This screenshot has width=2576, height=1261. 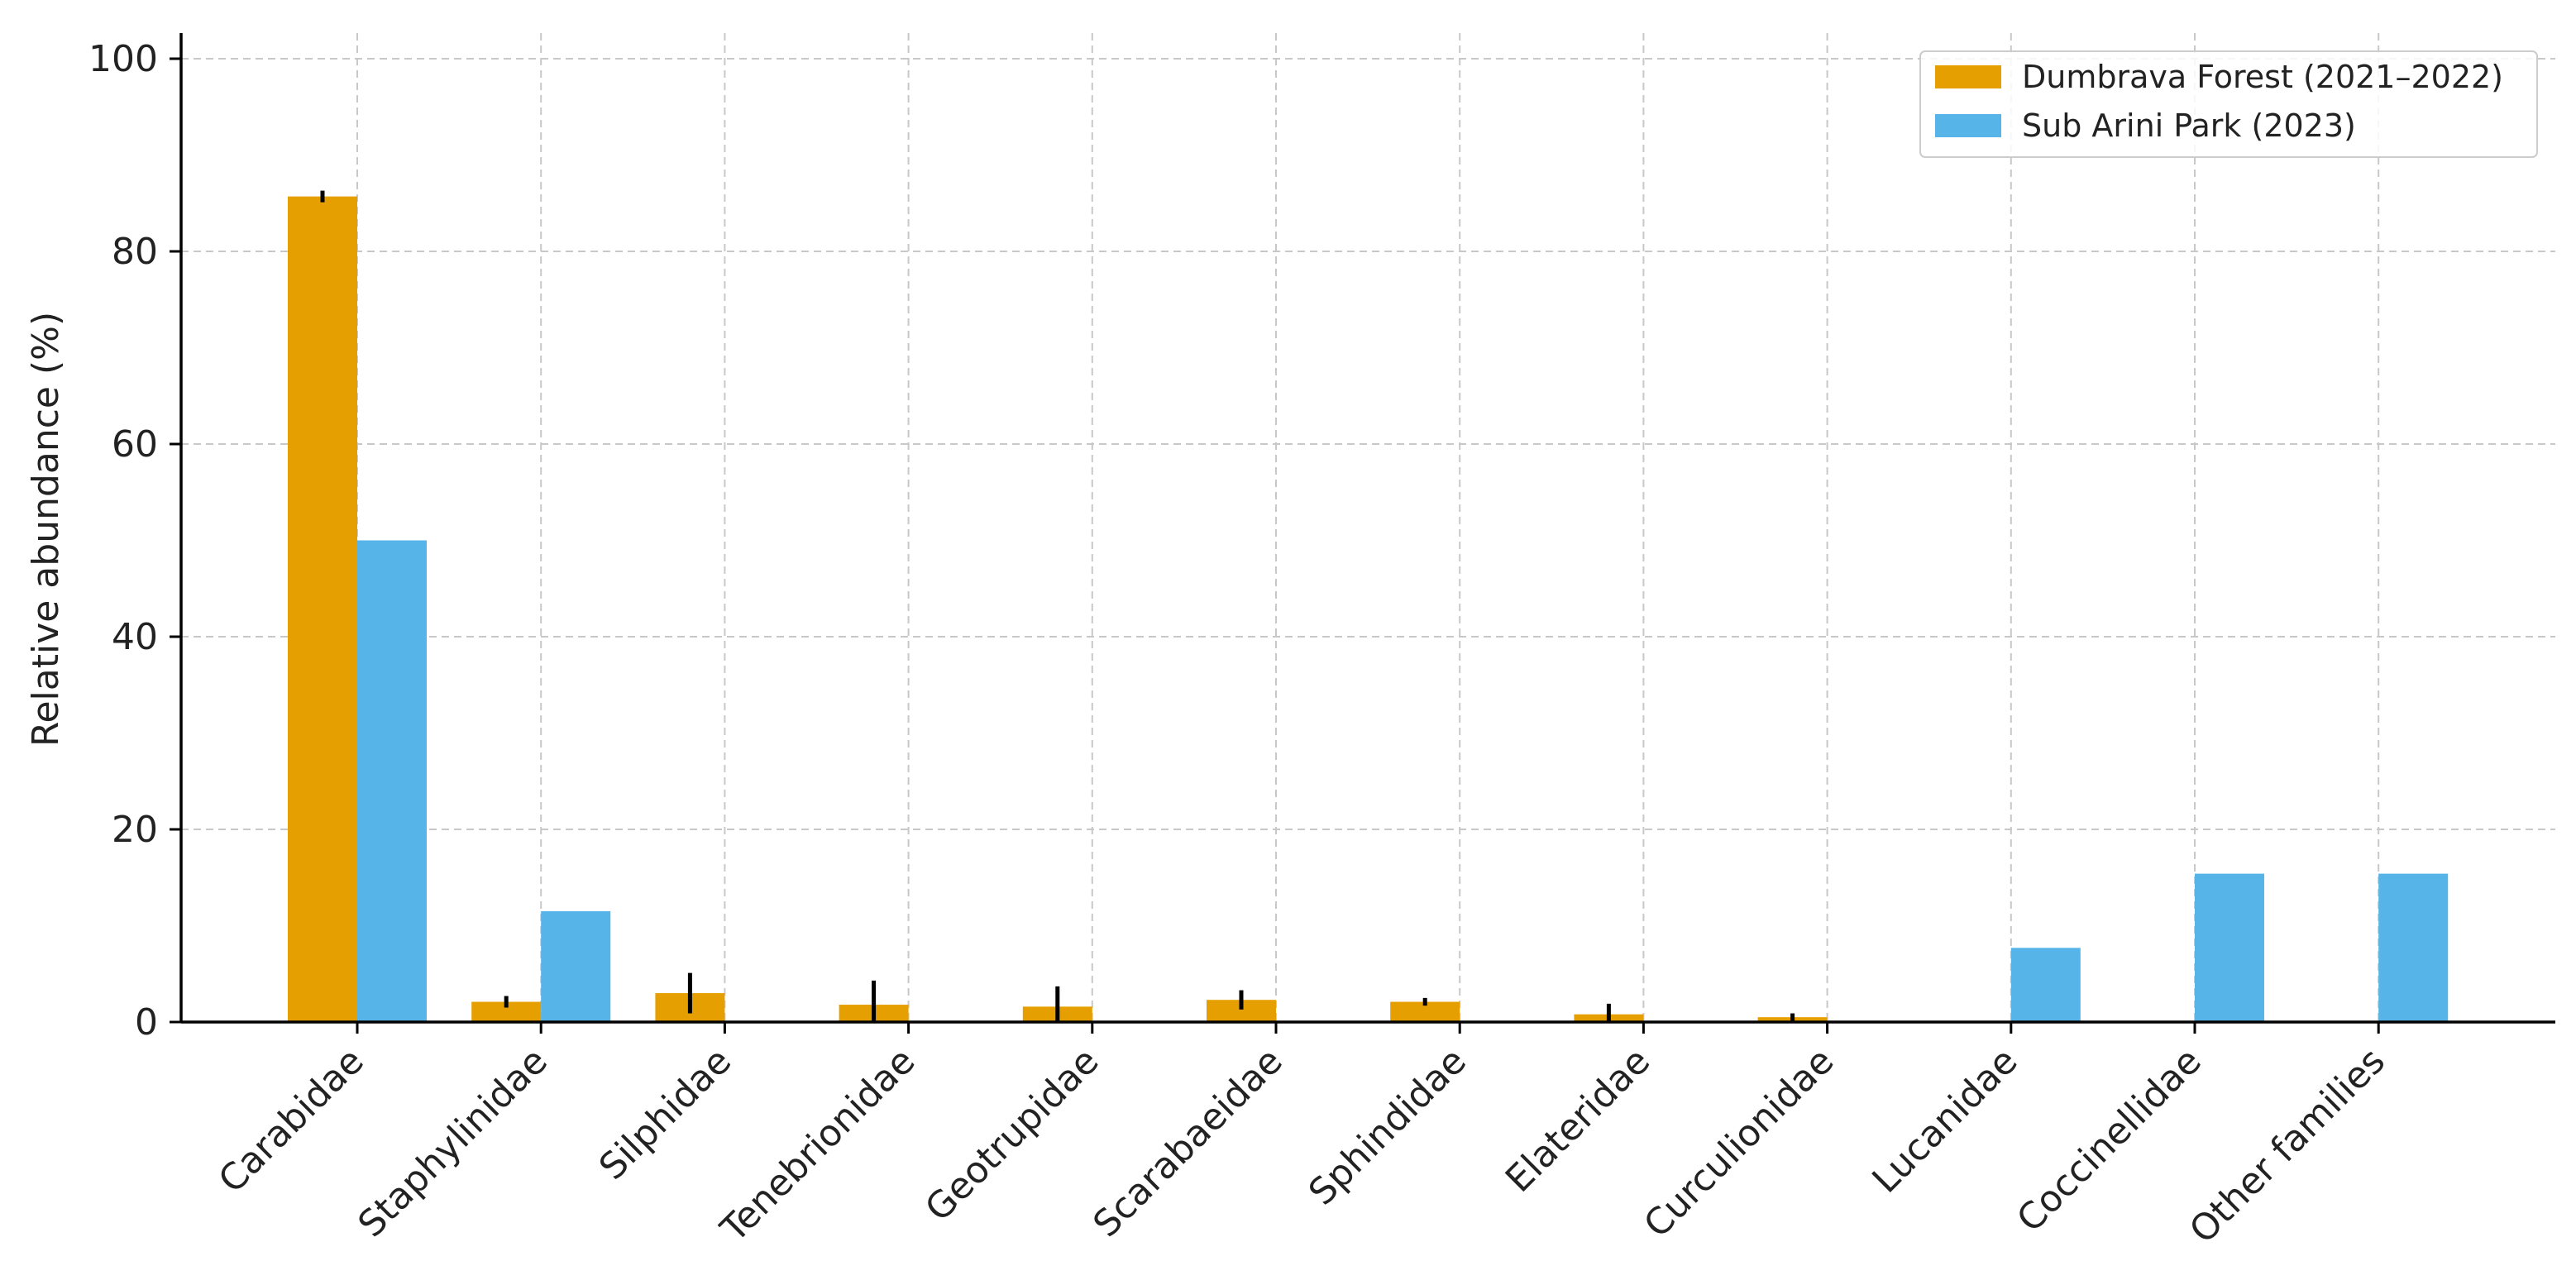 What do you see at coordinates (135, 252) in the screenshot?
I see `y-tick-label: 80` at bounding box center [135, 252].